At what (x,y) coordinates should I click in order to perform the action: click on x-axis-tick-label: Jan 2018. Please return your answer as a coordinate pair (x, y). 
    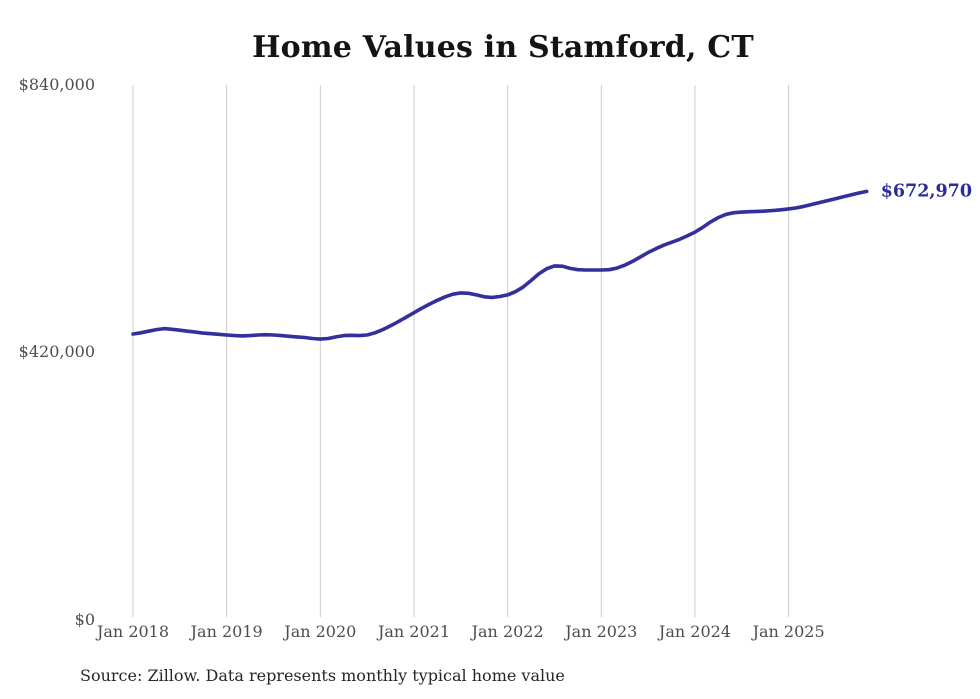
    Looking at the image, I should click on (133, 631).